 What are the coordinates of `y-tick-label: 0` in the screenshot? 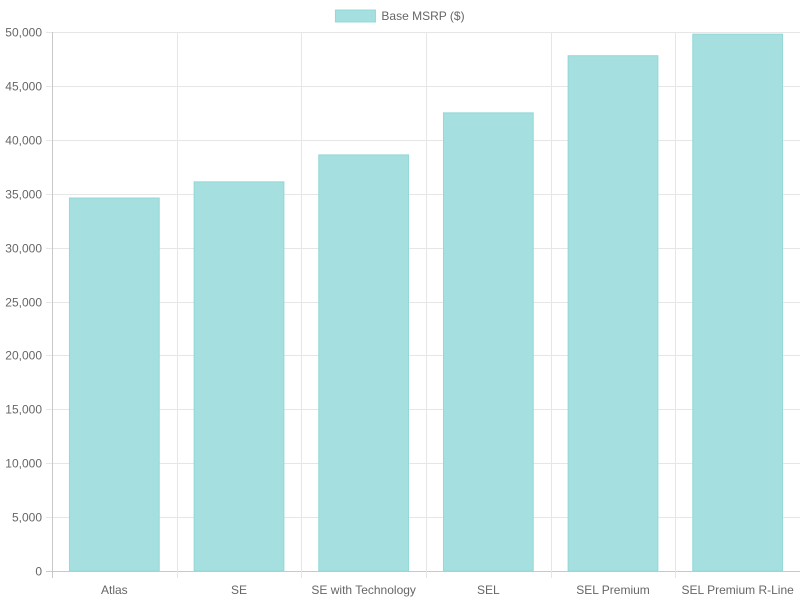 It's located at (38, 572).